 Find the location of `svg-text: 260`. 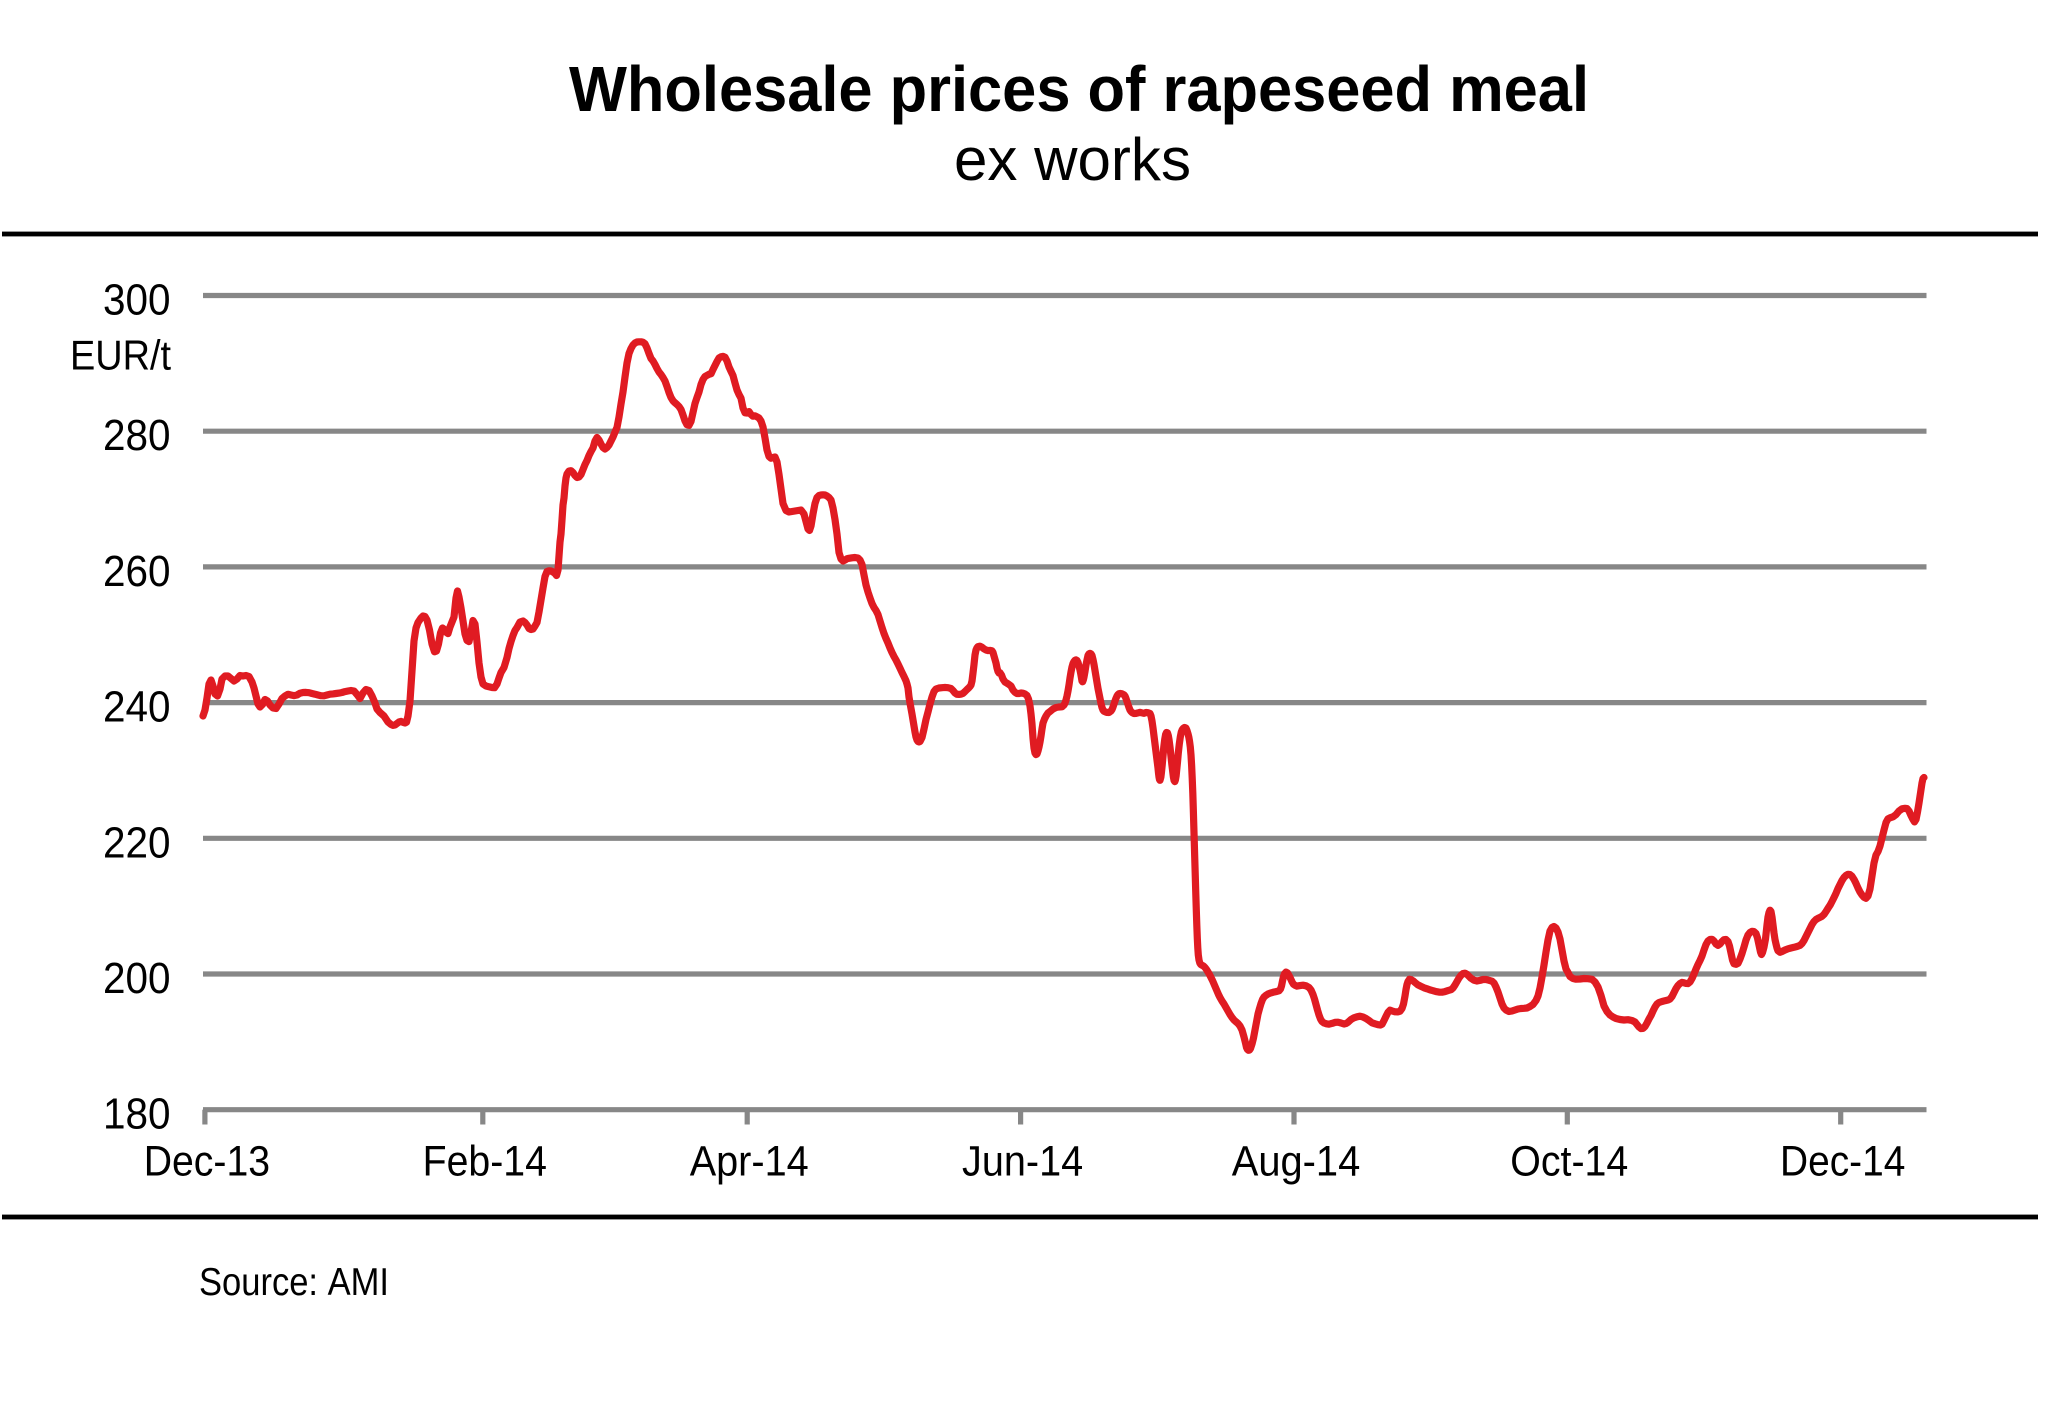

svg-text: 260 is located at coordinates (137, 572).